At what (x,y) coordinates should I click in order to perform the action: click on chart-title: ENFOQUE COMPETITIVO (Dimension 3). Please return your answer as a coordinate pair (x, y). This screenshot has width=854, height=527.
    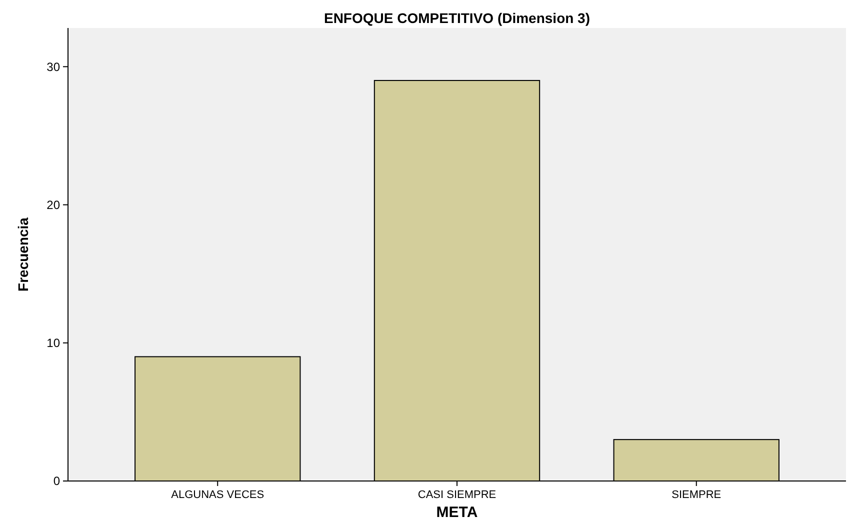
    Looking at the image, I should click on (457, 18).